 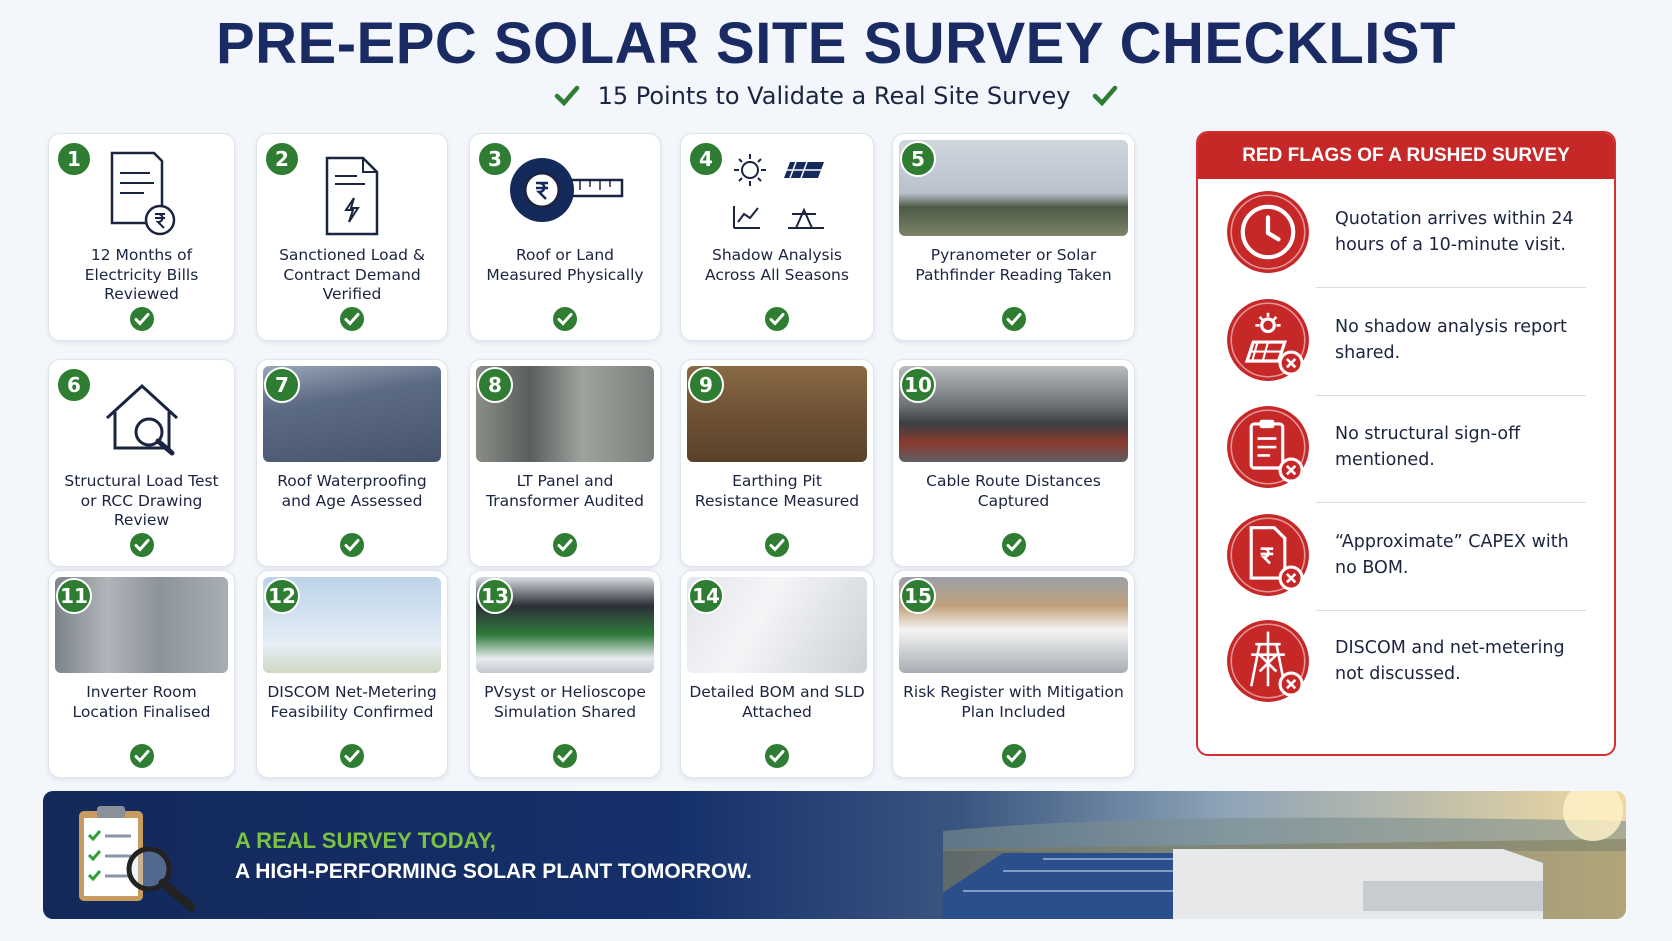 What do you see at coordinates (74, 159) in the screenshot?
I see `item-number: 1` at bounding box center [74, 159].